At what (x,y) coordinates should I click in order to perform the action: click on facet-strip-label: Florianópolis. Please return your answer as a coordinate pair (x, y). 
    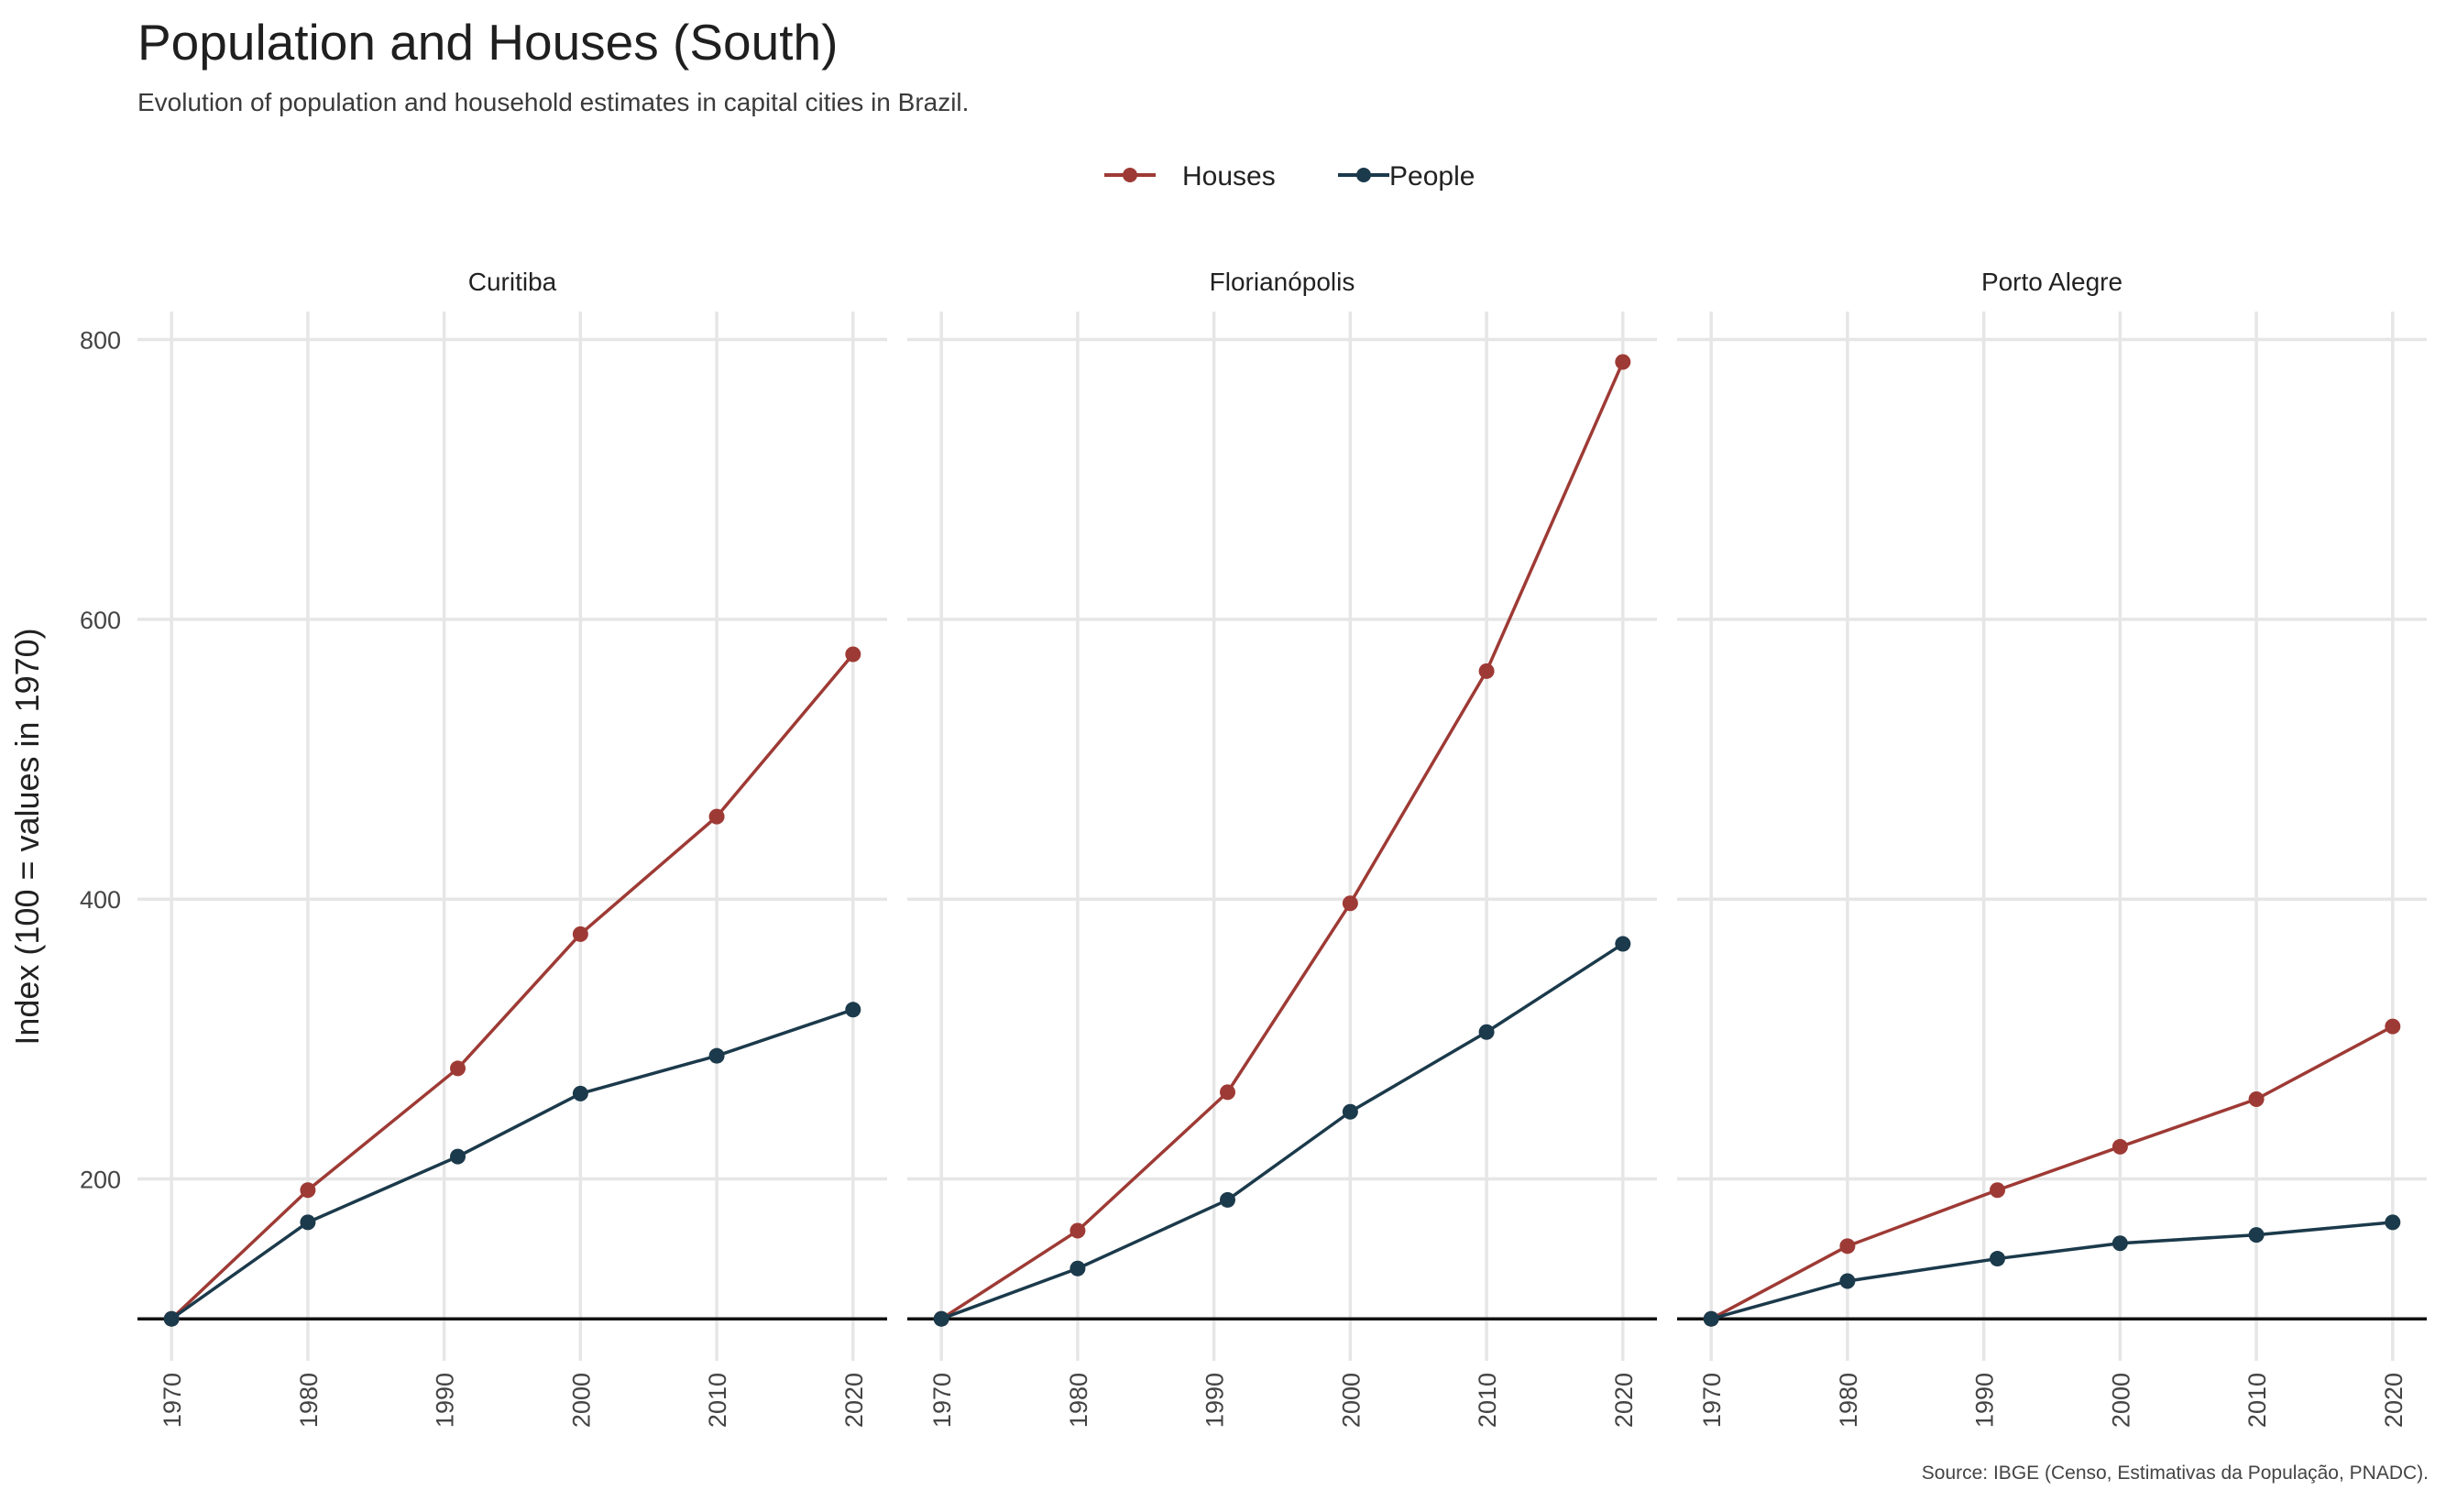
    Looking at the image, I should click on (1282, 282).